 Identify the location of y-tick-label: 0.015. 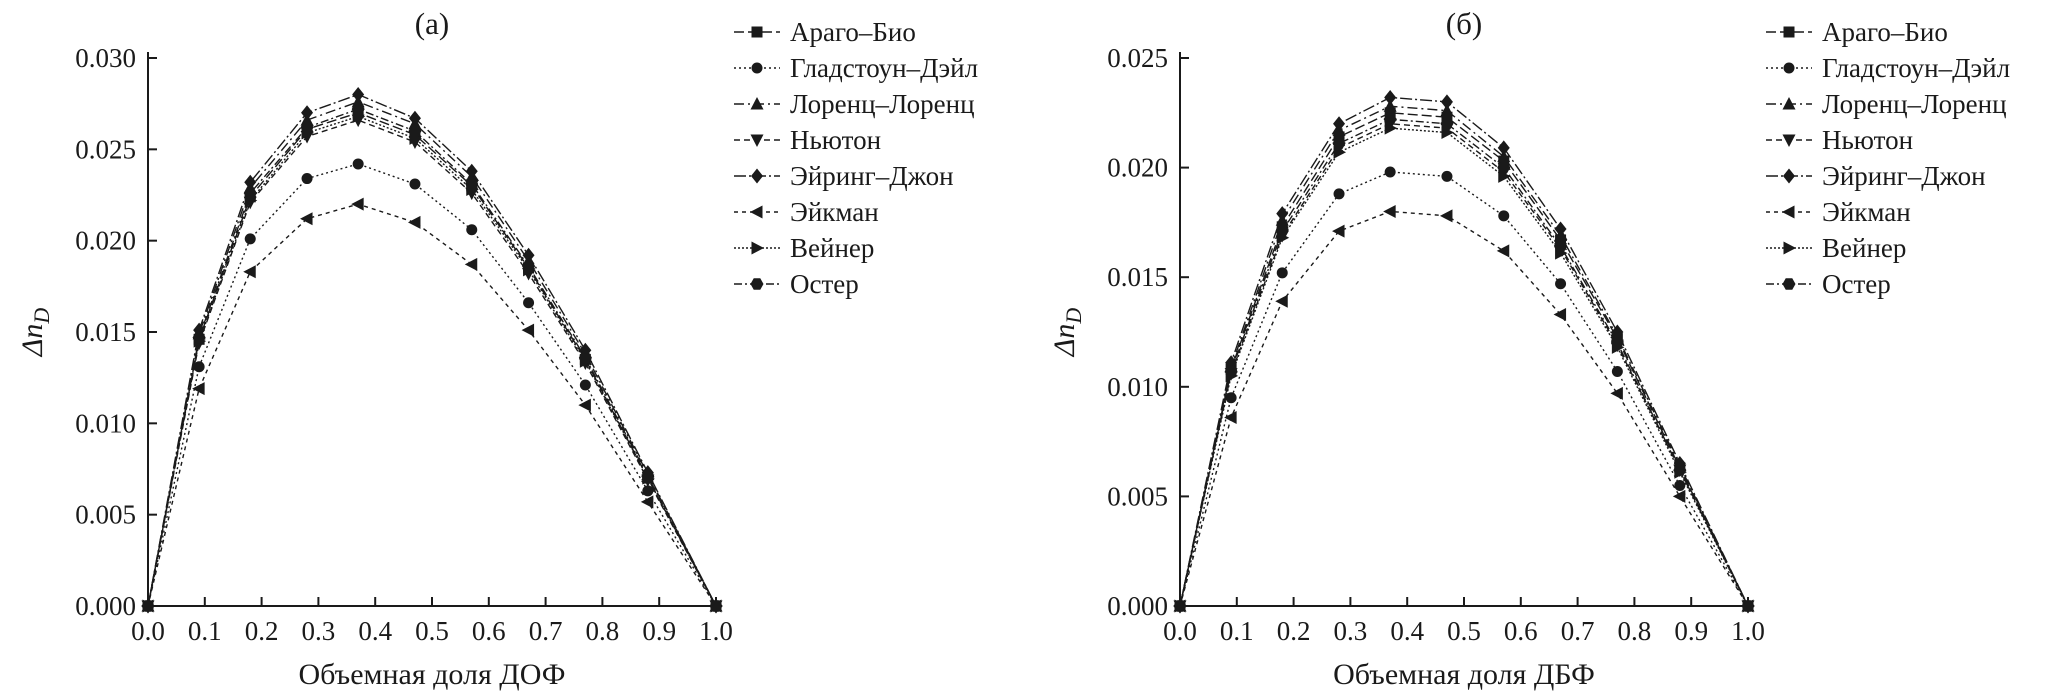
(105, 332).